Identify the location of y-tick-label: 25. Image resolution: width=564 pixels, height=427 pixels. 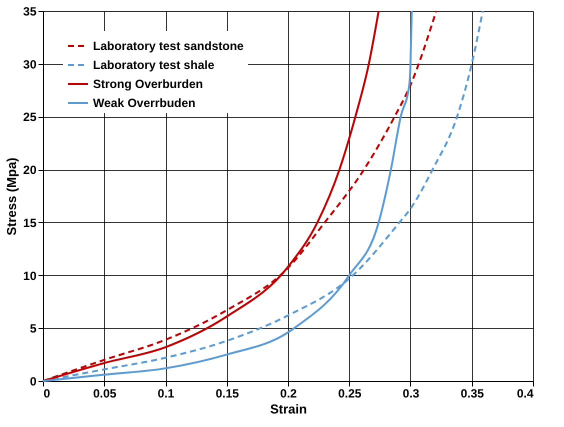
(30, 117).